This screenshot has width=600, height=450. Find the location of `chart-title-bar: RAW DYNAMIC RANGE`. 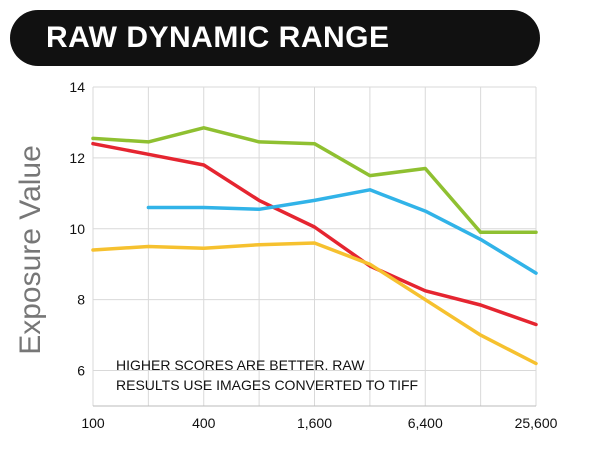

chart-title-bar: RAW DYNAMIC RANGE is located at coordinates (275, 38).